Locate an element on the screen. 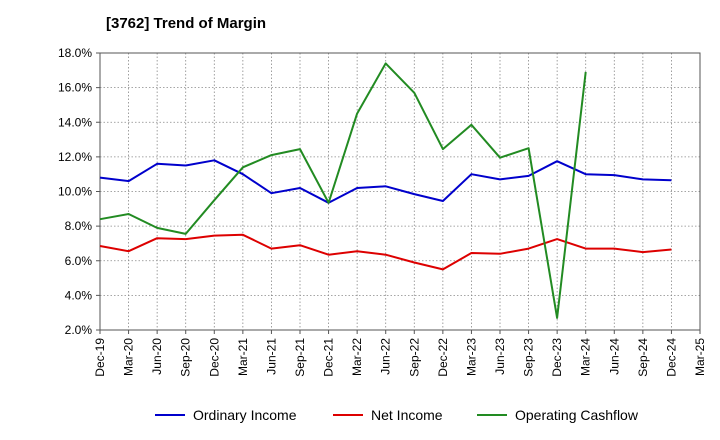  x-tick-label: Dec-20 is located at coordinates (214, 357).